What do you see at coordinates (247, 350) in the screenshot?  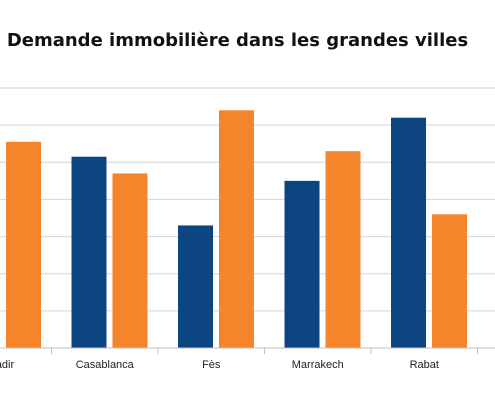 I see `x-axis` at bounding box center [247, 350].